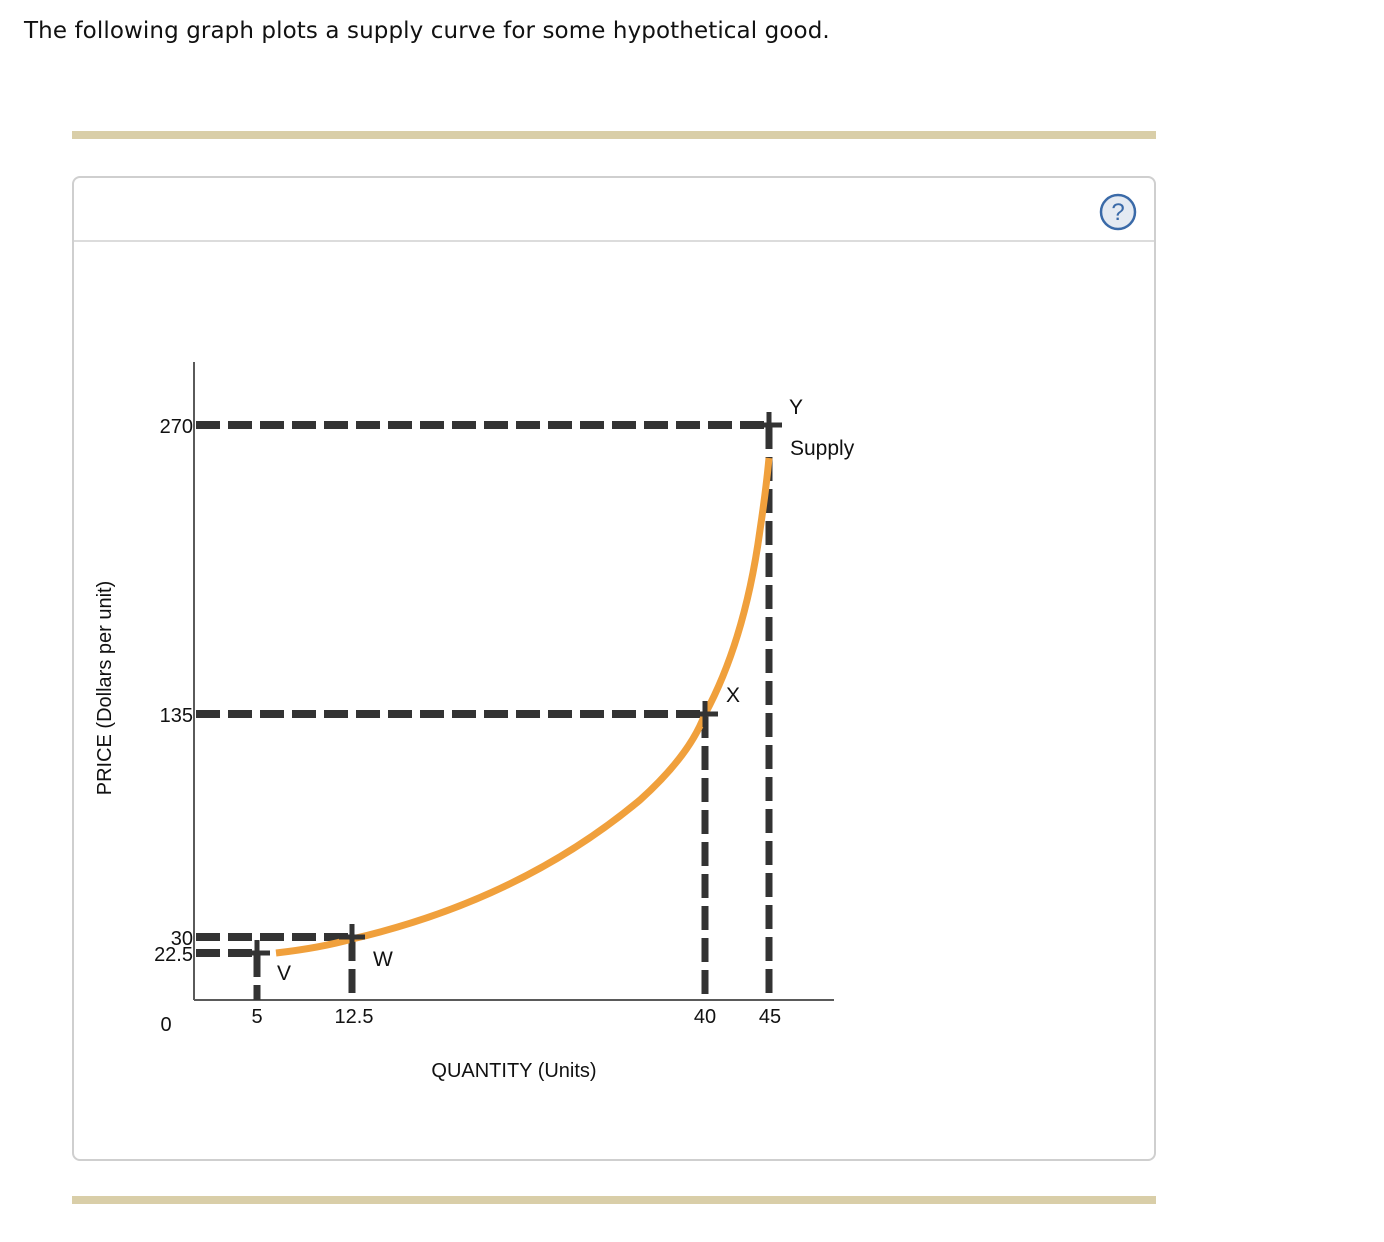 This screenshot has height=1242, width=1384. What do you see at coordinates (614, 1200) in the screenshot?
I see `bottom-divider` at bounding box center [614, 1200].